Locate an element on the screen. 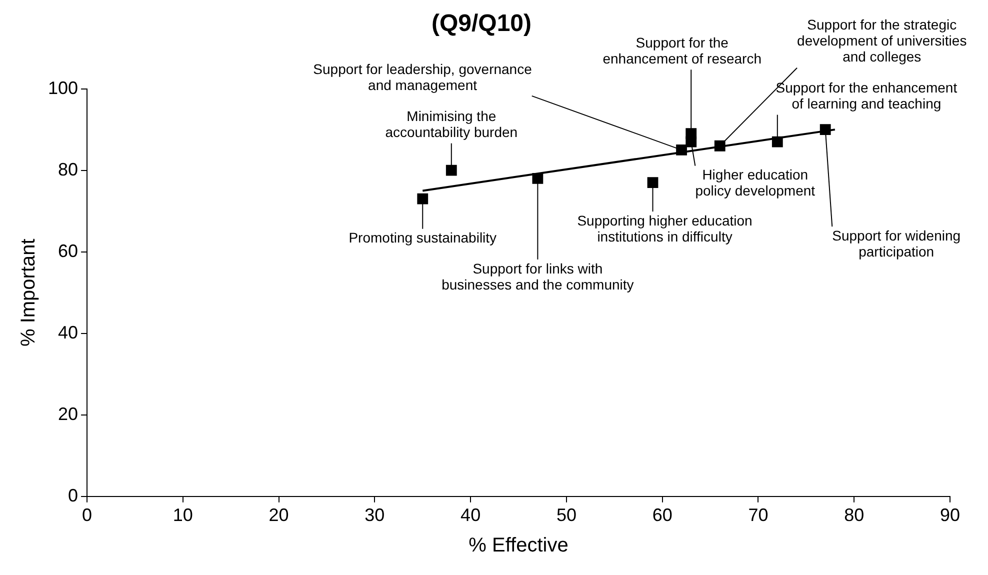  y-tick-label: 0 is located at coordinates (73, 495).